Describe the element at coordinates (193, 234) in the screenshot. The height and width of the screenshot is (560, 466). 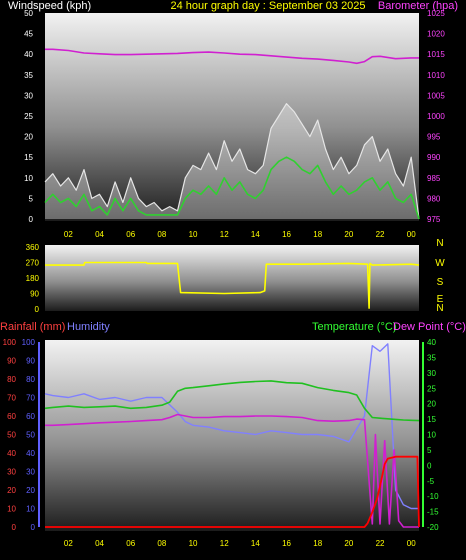
I see `wind-x-tick: 10` at that location.